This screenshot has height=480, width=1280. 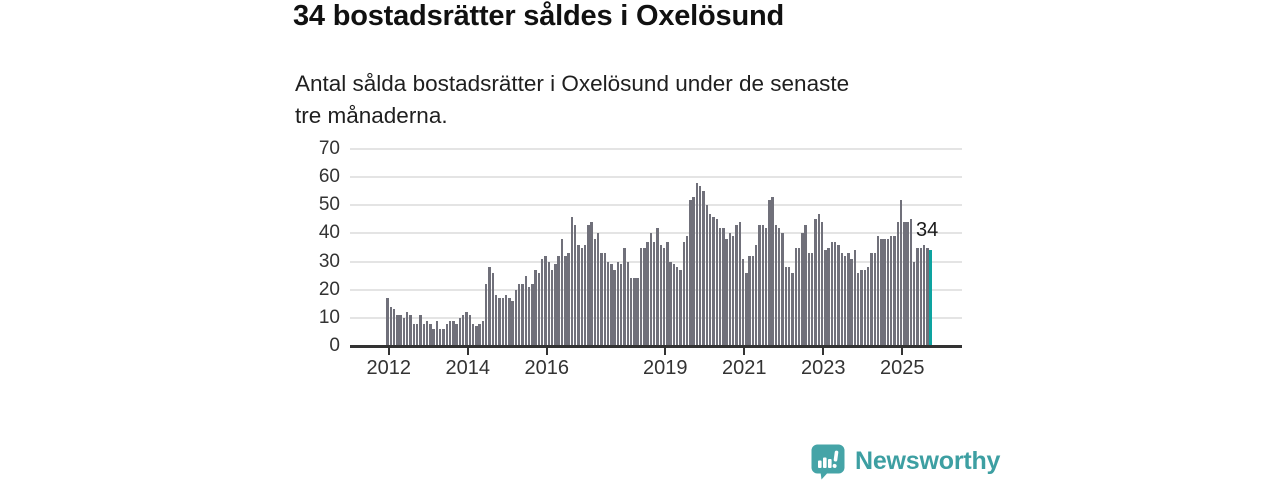 I want to click on x-axis-tick-label: 2023, so click(x=823, y=368).